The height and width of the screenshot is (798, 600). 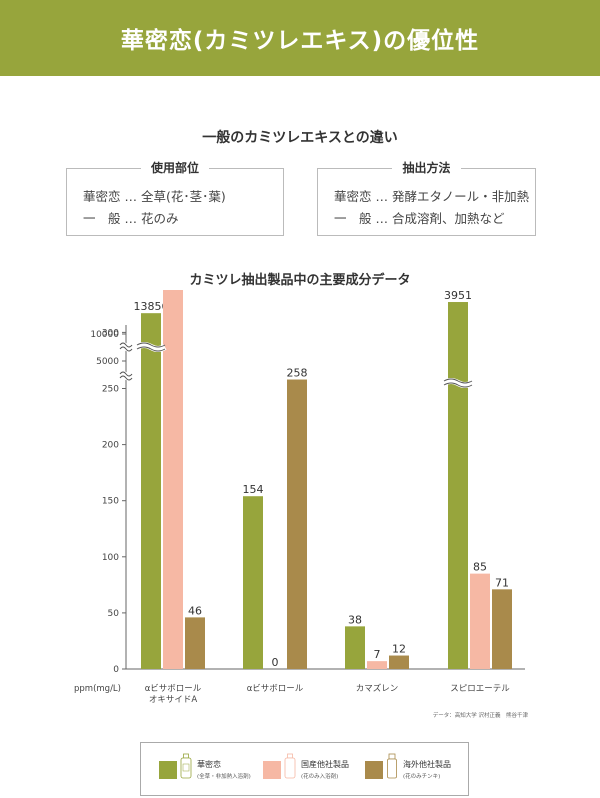 What do you see at coordinates (151, 306) in the screenshot?
I see `data-label: 13856` at bounding box center [151, 306].